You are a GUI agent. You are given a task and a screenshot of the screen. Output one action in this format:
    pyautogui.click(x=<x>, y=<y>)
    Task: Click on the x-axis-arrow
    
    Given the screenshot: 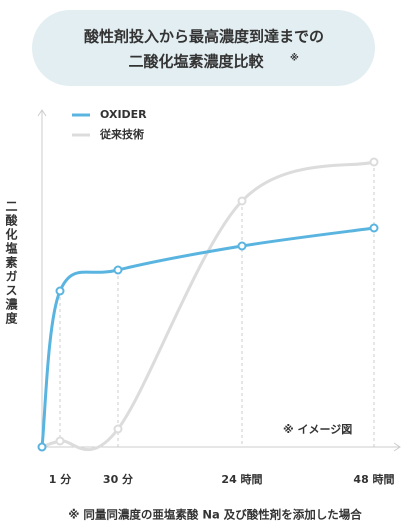 What is the action you would take?
    pyautogui.click(x=397, y=447)
    